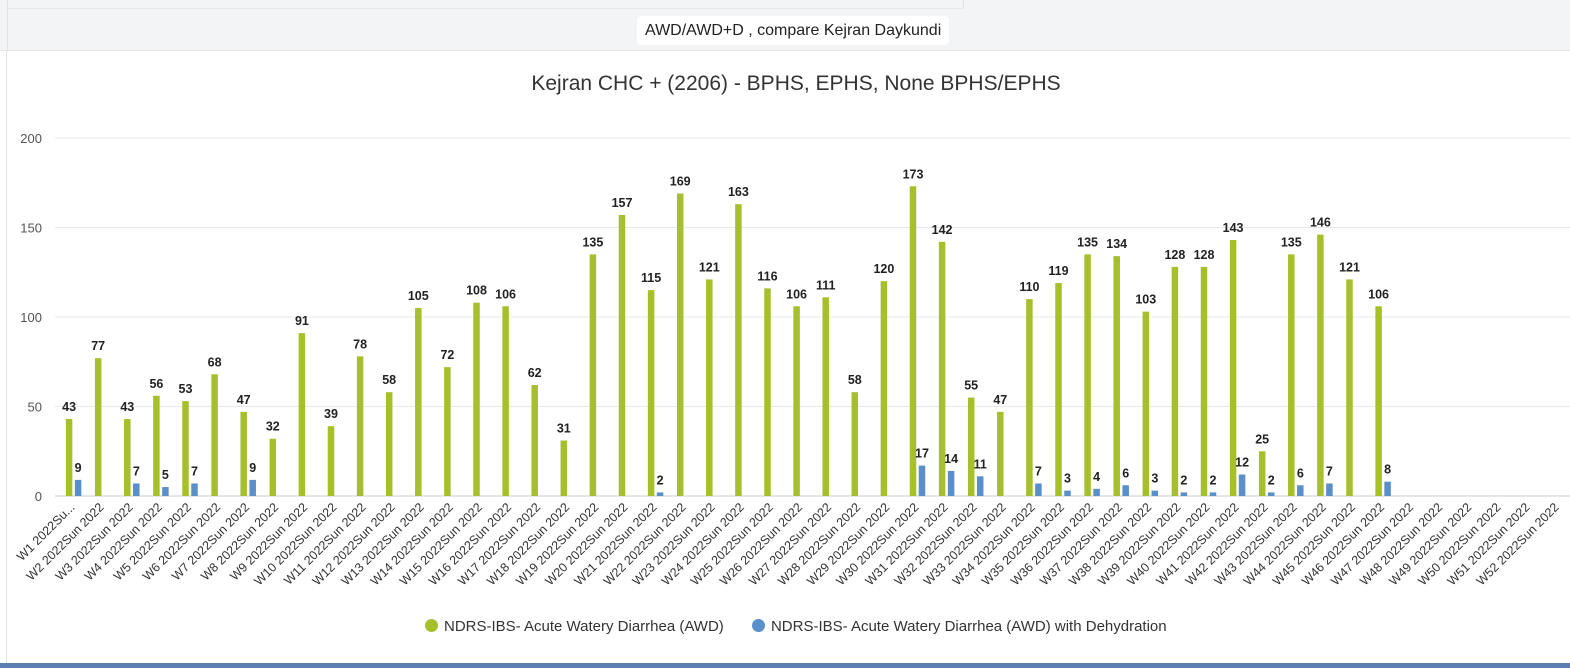 The image size is (1570, 668). What do you see at coordinates (7, 25) in the screenshot?
I see `panel-left-border` at bounding box center [7, 25].